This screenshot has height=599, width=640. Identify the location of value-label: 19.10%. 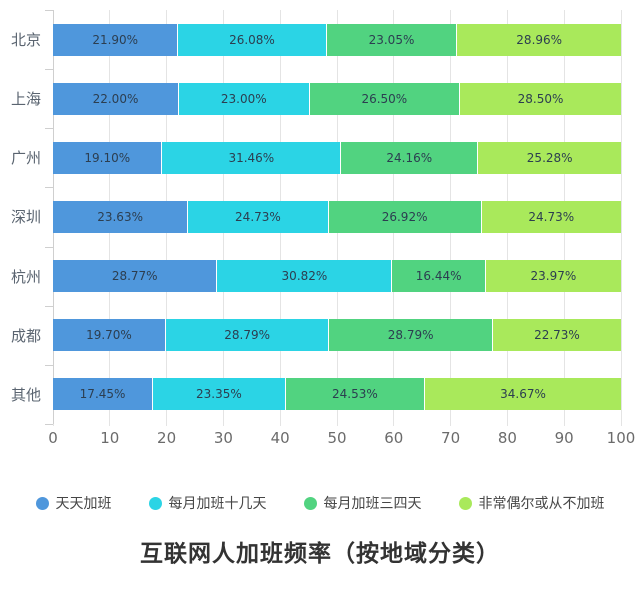
(107, 157).